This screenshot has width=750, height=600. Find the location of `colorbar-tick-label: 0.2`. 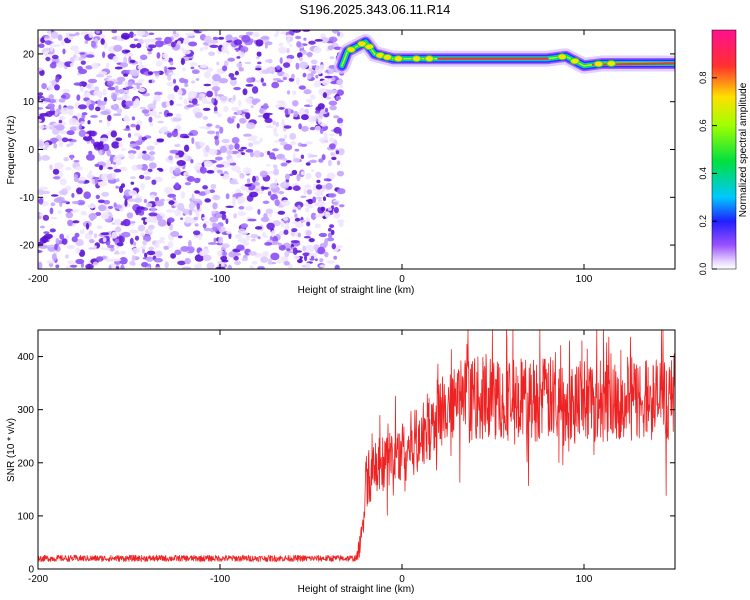

colorbar-tick-label: 0.2 is located at coordinates (703, 221).